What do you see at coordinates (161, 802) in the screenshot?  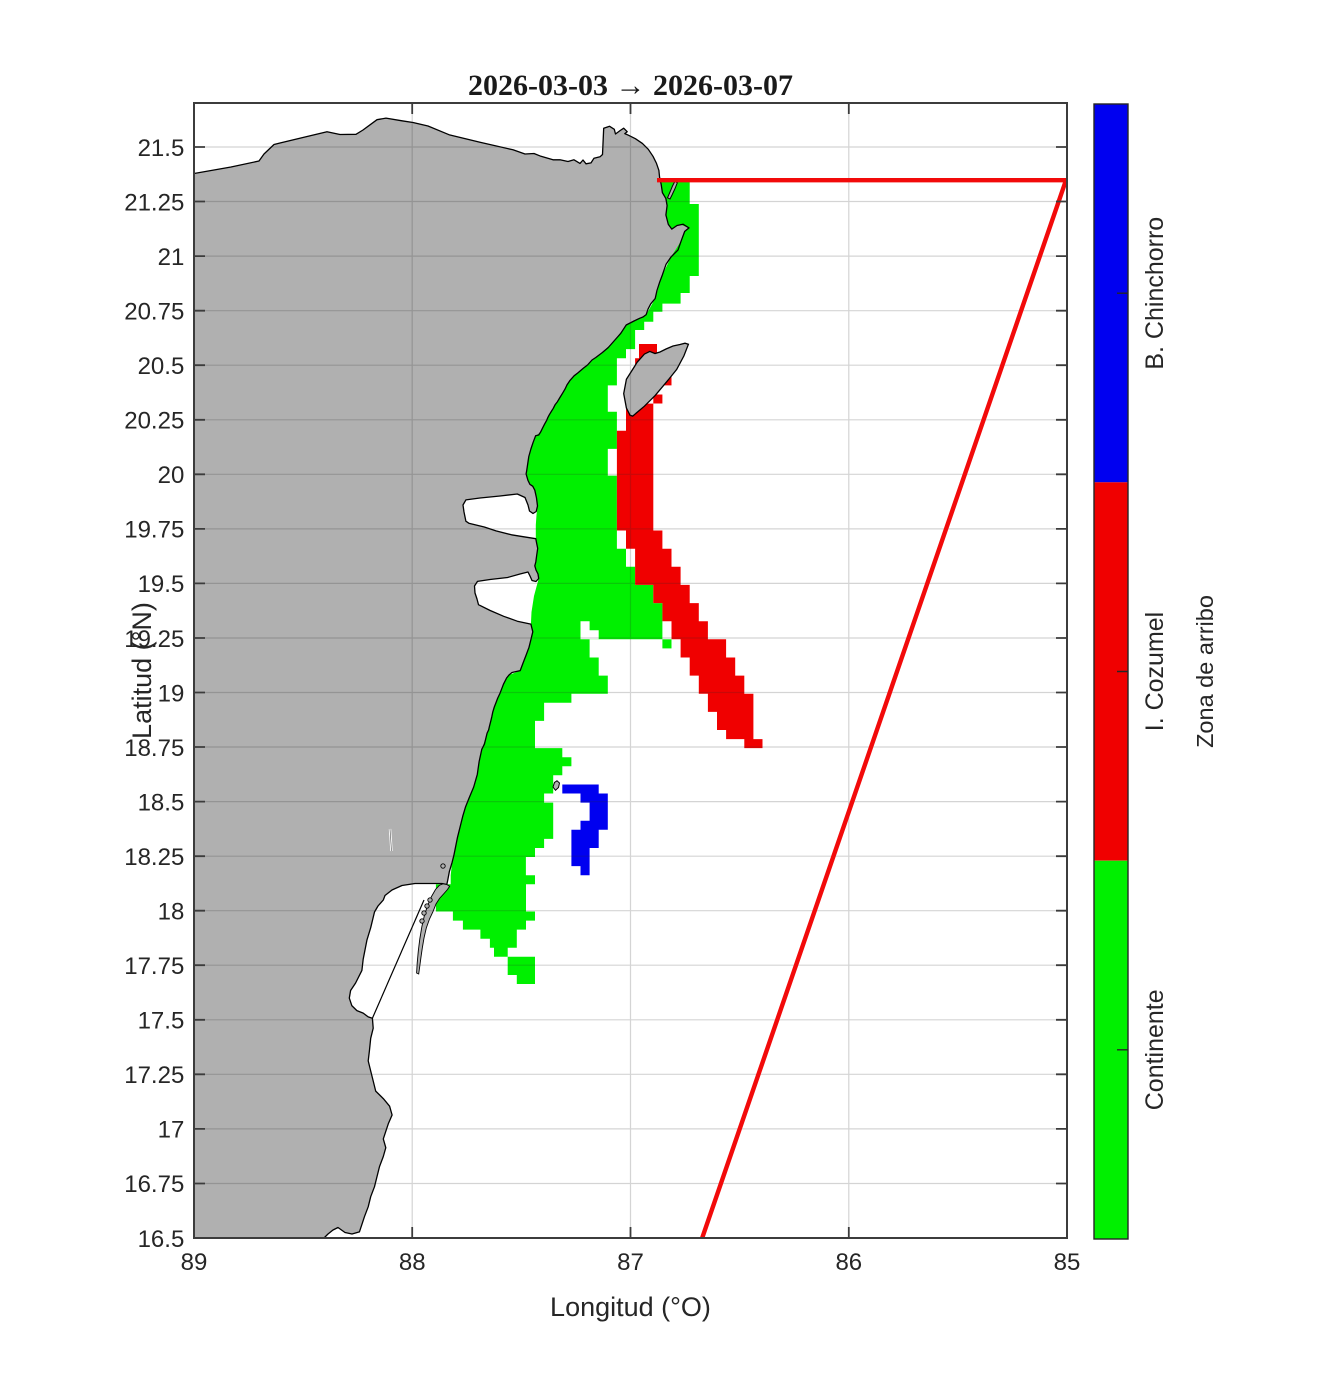 I see `svg-text: 18.5` at bounding box center [161, 802].